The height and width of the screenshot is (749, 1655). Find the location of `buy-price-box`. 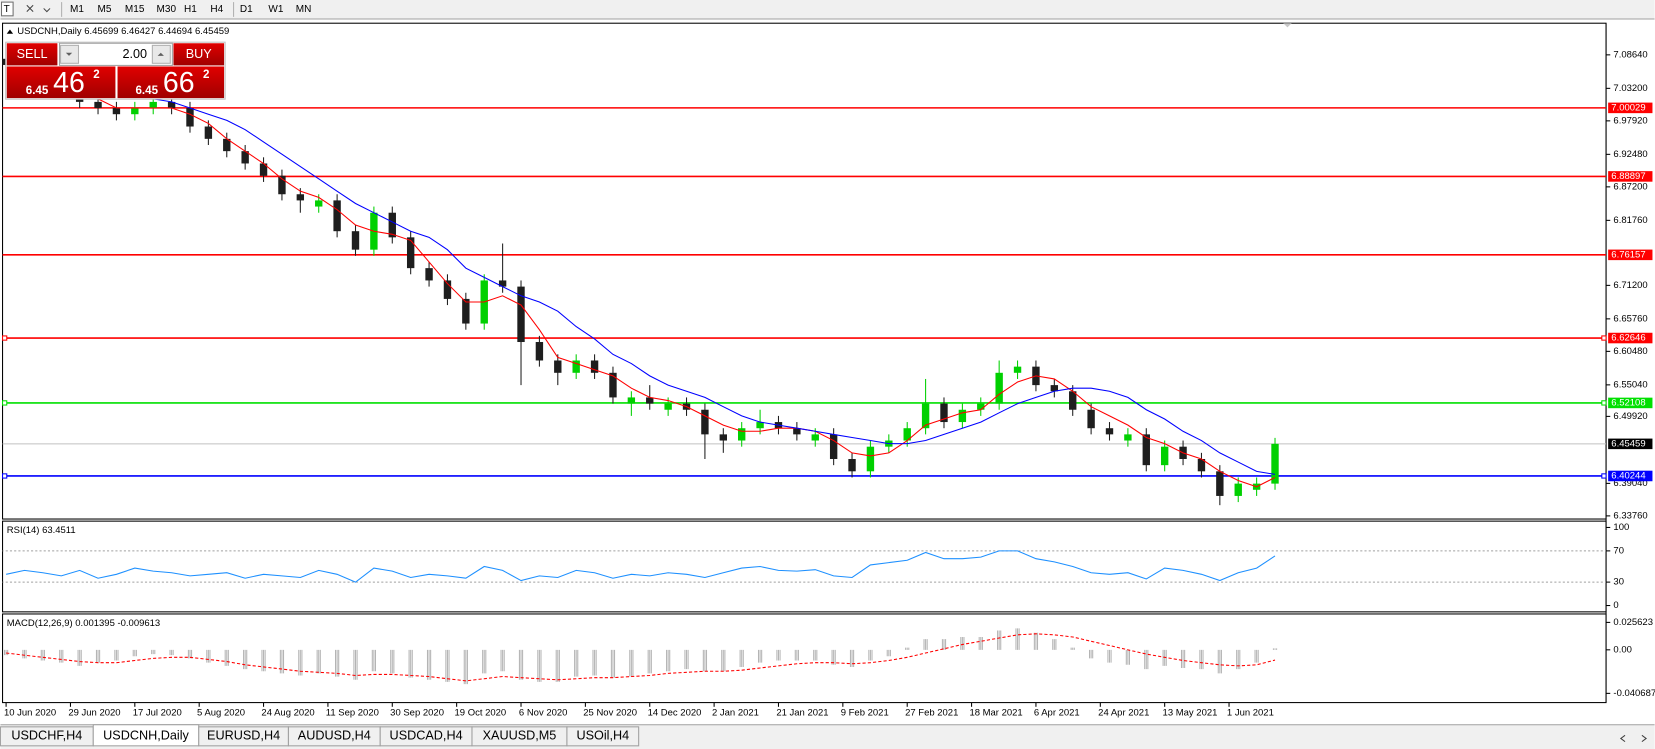

buy-price-box is located at coordinates (171, 82).